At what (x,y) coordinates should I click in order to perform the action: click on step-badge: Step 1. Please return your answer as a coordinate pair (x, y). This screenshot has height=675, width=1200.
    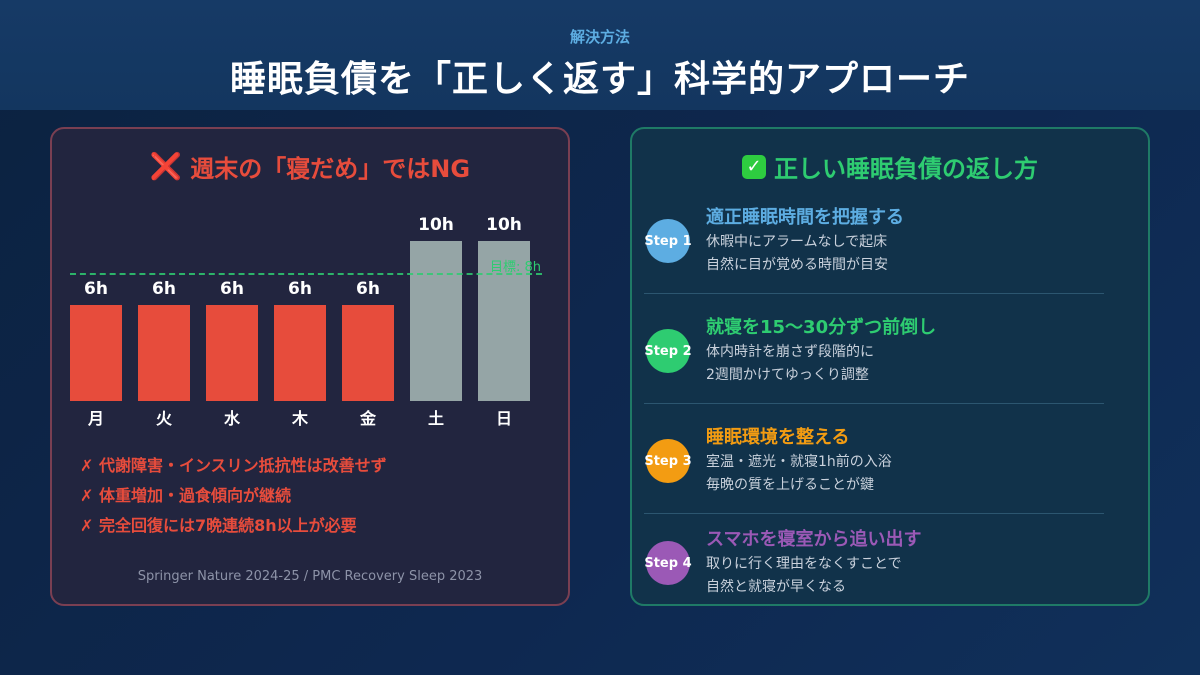
    Looking at the image, I should click on (668, 241).